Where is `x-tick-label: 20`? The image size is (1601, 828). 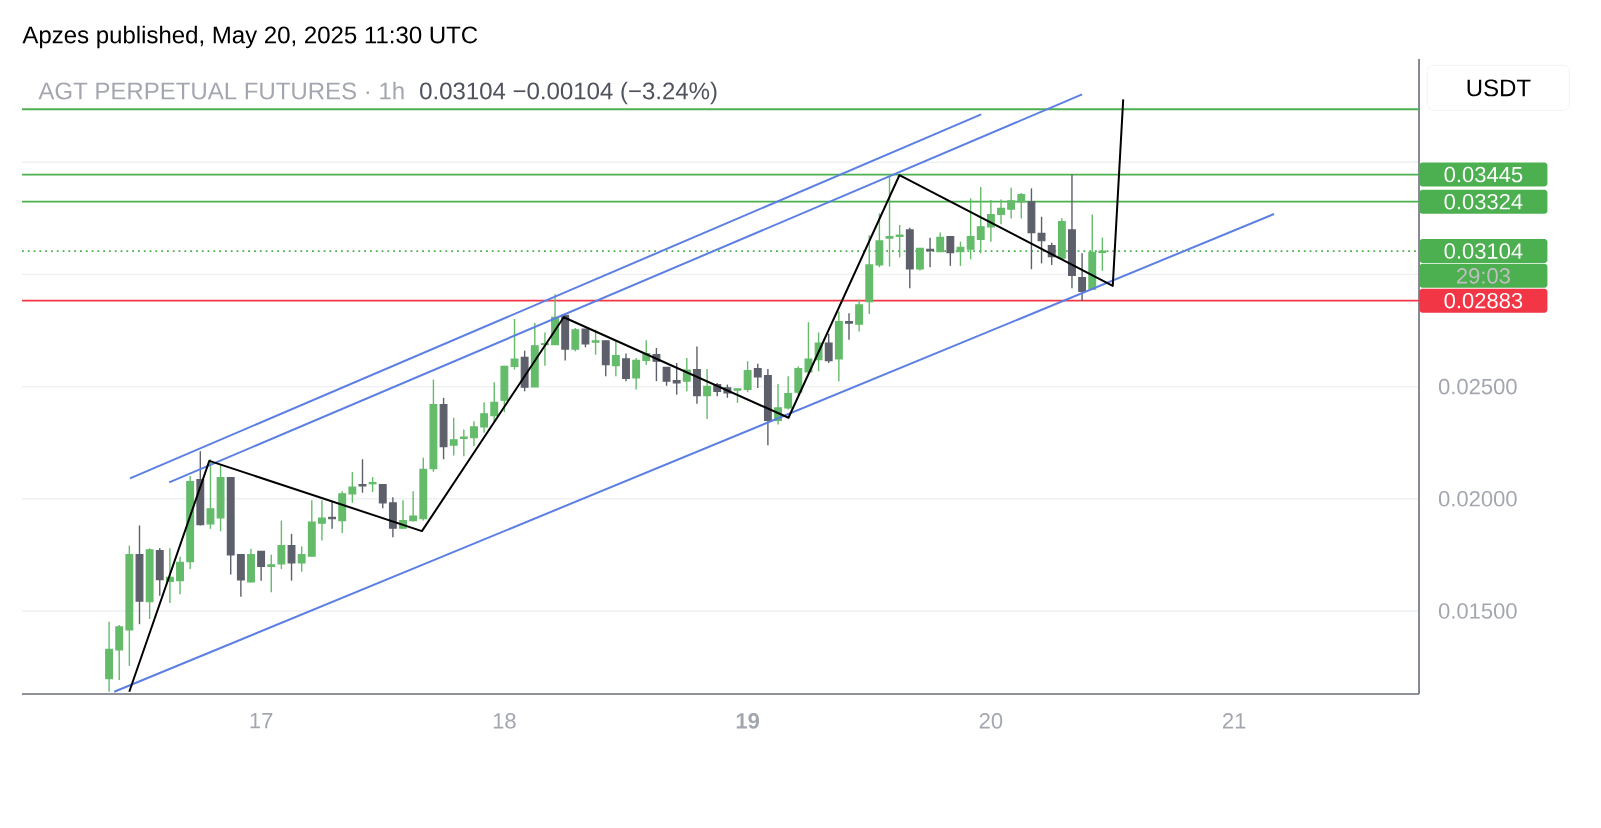
x-tick-label: 20 is located at coordinates (991, 721).